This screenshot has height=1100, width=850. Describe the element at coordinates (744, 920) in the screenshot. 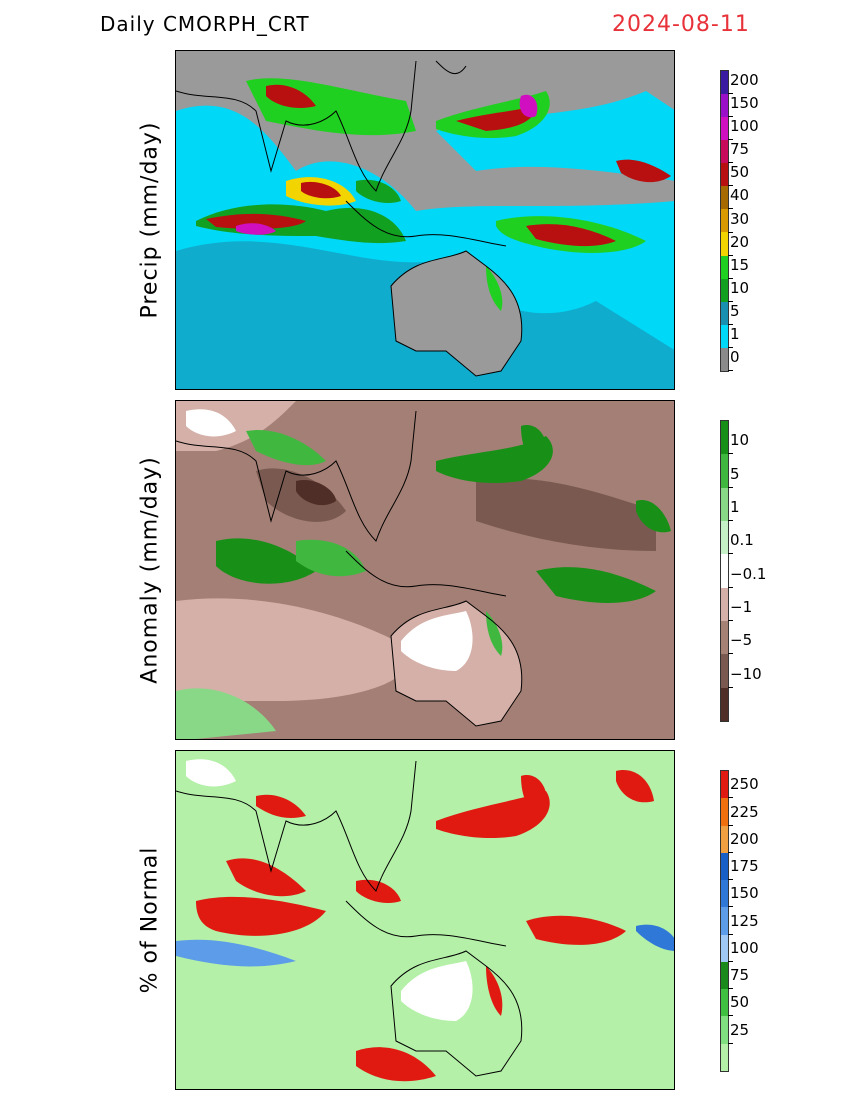

I see `colorbar-label: 125` at that location.